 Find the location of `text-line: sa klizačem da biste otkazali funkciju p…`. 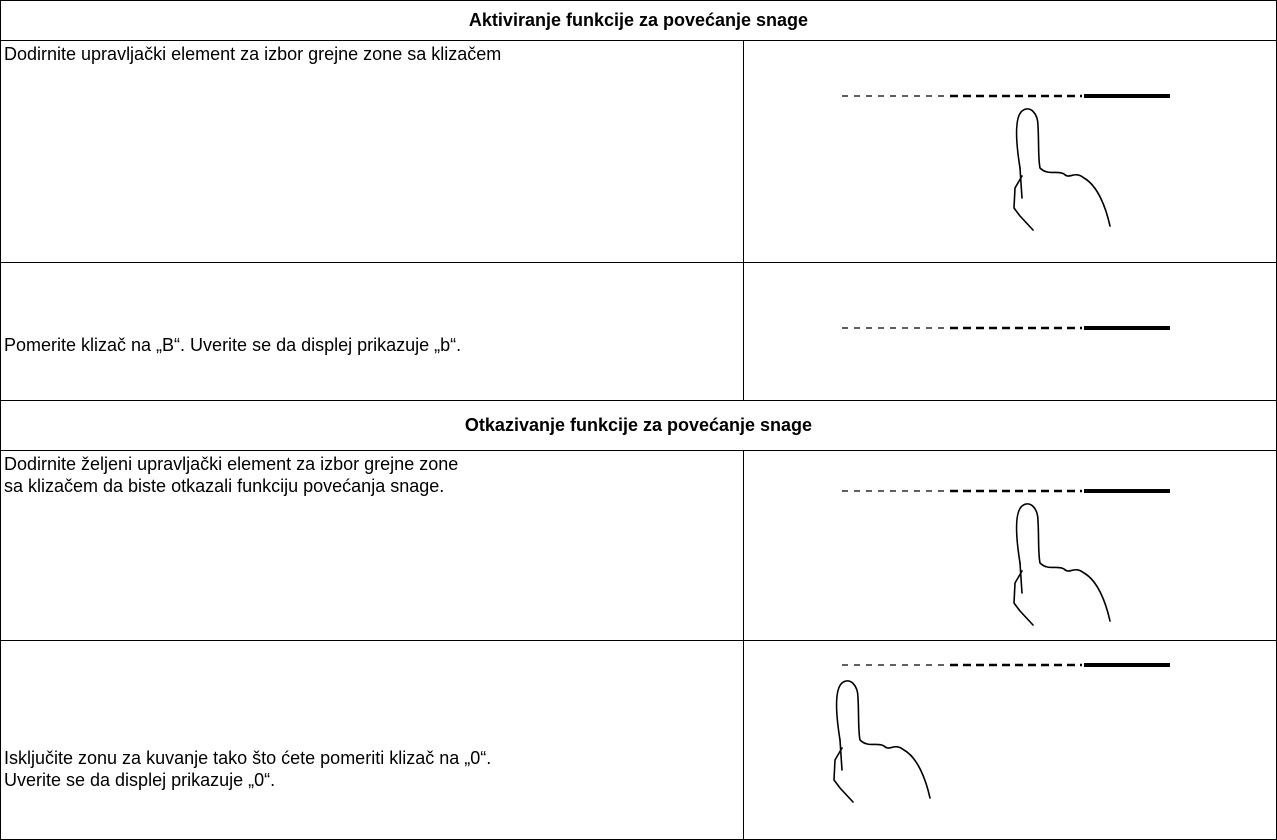

text-line: sa klizačem da biste otkazali funkciju p… is located at coordinates (224, 486).